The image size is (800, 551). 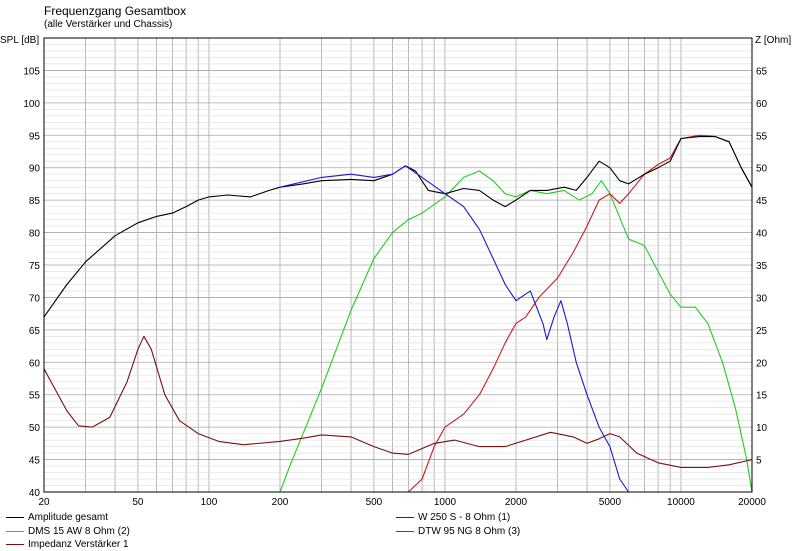 I want to click on legend-item-dms: DMS 15 AW 8 Ohm (2), so click(x=68, y=531).